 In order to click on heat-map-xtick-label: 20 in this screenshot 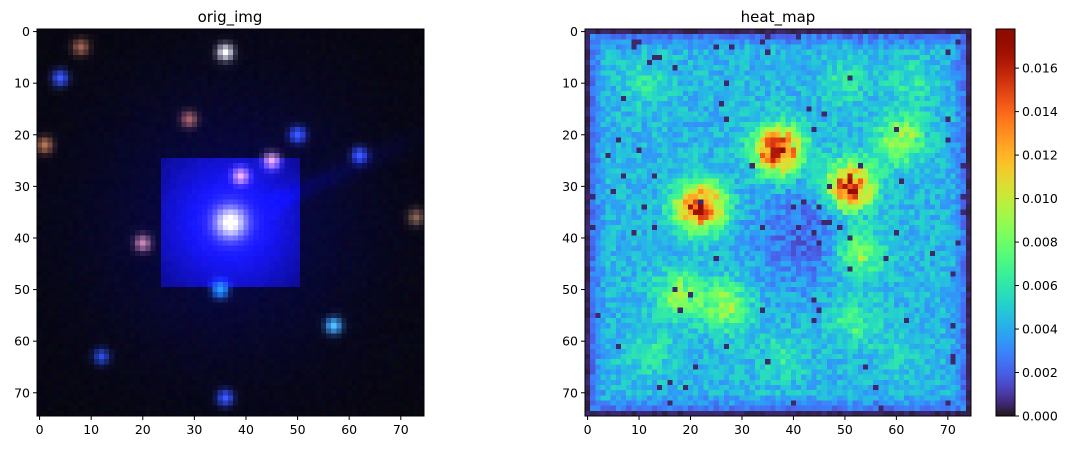, I will do `click(691, 429)`.